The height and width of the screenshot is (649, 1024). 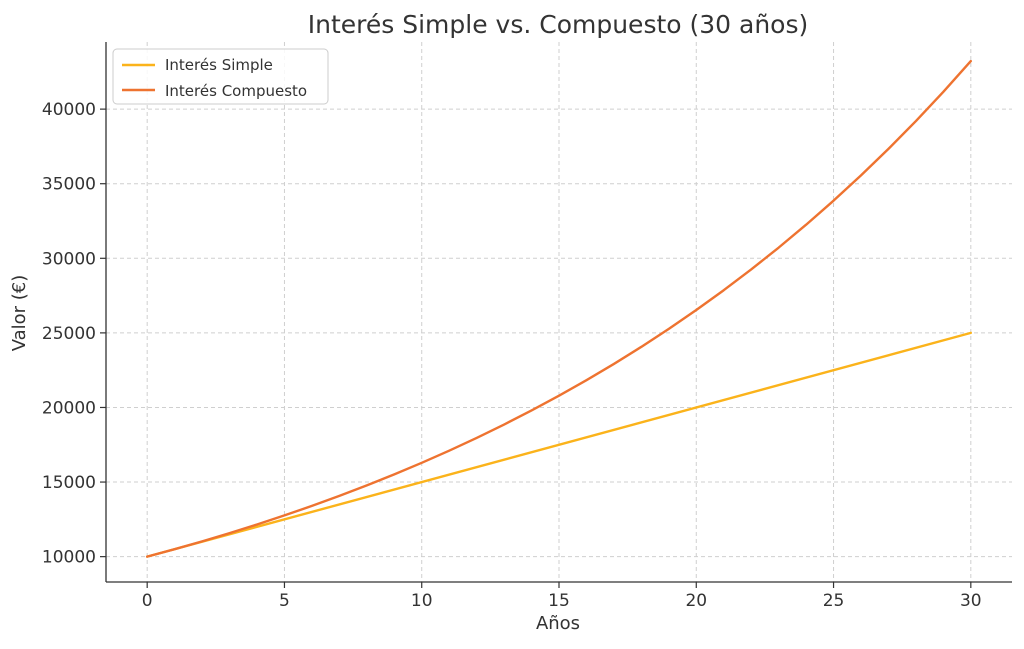 What do you see at coordinates (69, 558) in the screenshot?
I see `y-tick-label: 10000` at bounding box center [69, 558].